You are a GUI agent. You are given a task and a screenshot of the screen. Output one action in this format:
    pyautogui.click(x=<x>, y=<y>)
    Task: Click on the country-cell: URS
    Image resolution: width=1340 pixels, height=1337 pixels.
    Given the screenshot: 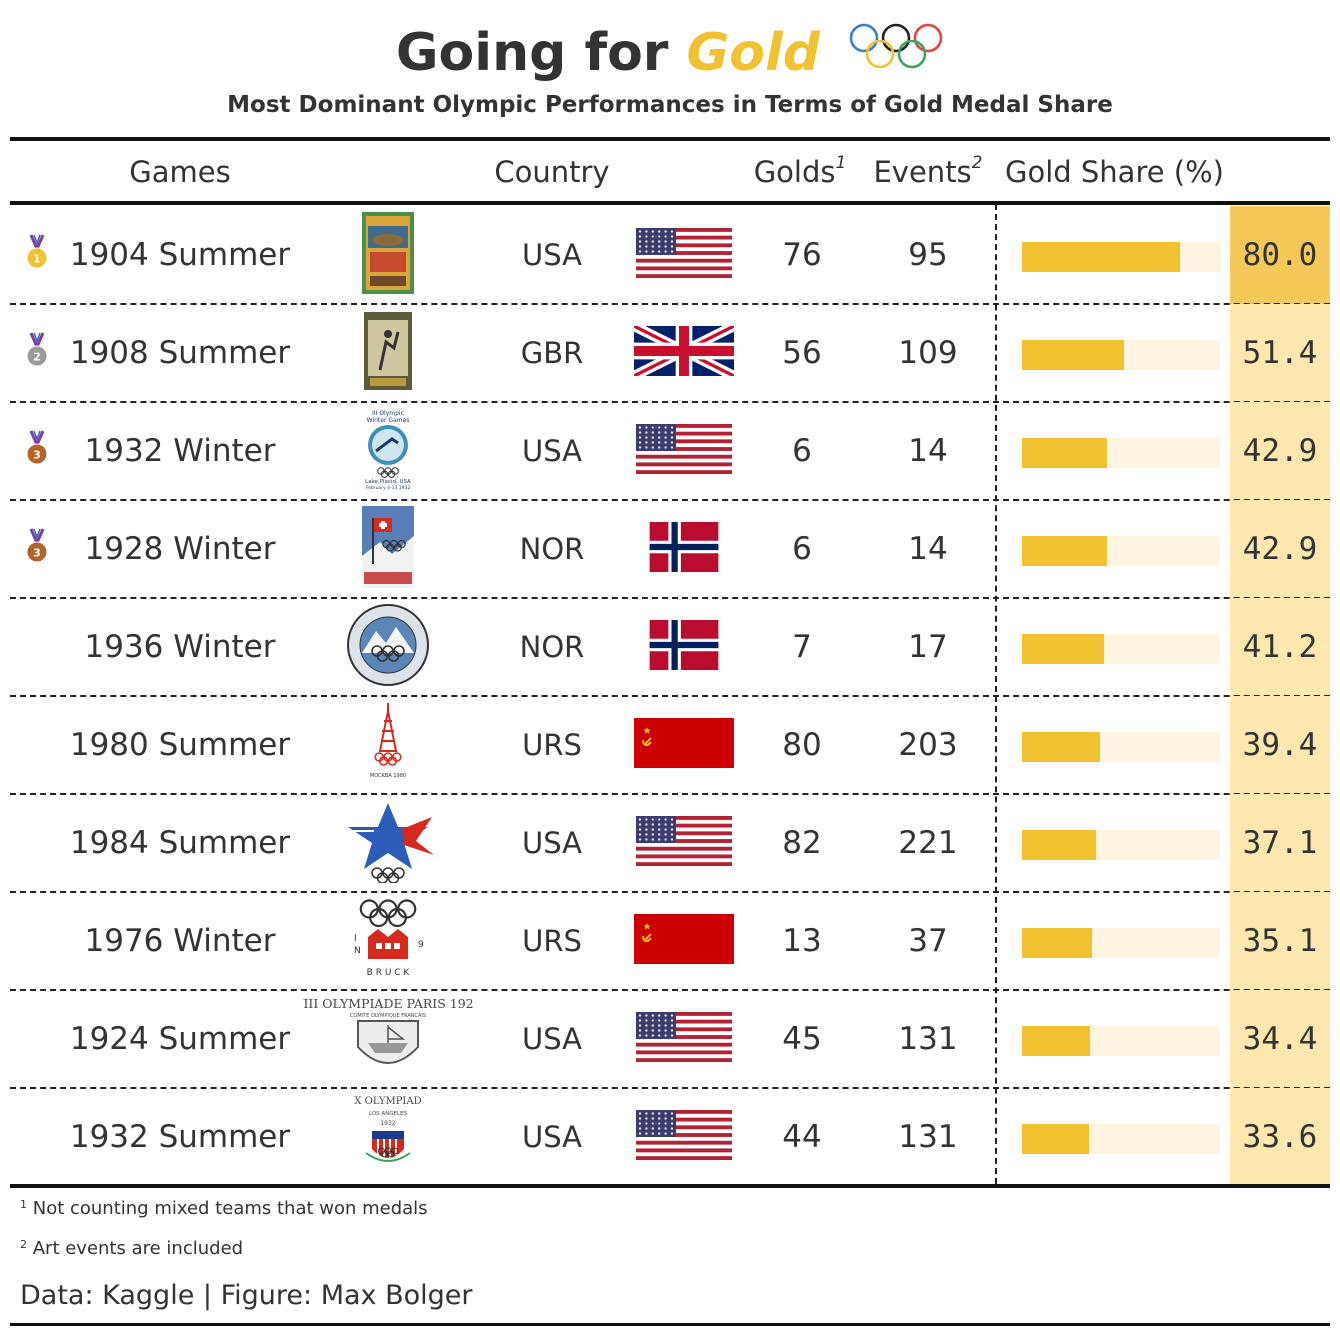 What is the action you would take?
    pyautogui.click(x=552, y=745)
    